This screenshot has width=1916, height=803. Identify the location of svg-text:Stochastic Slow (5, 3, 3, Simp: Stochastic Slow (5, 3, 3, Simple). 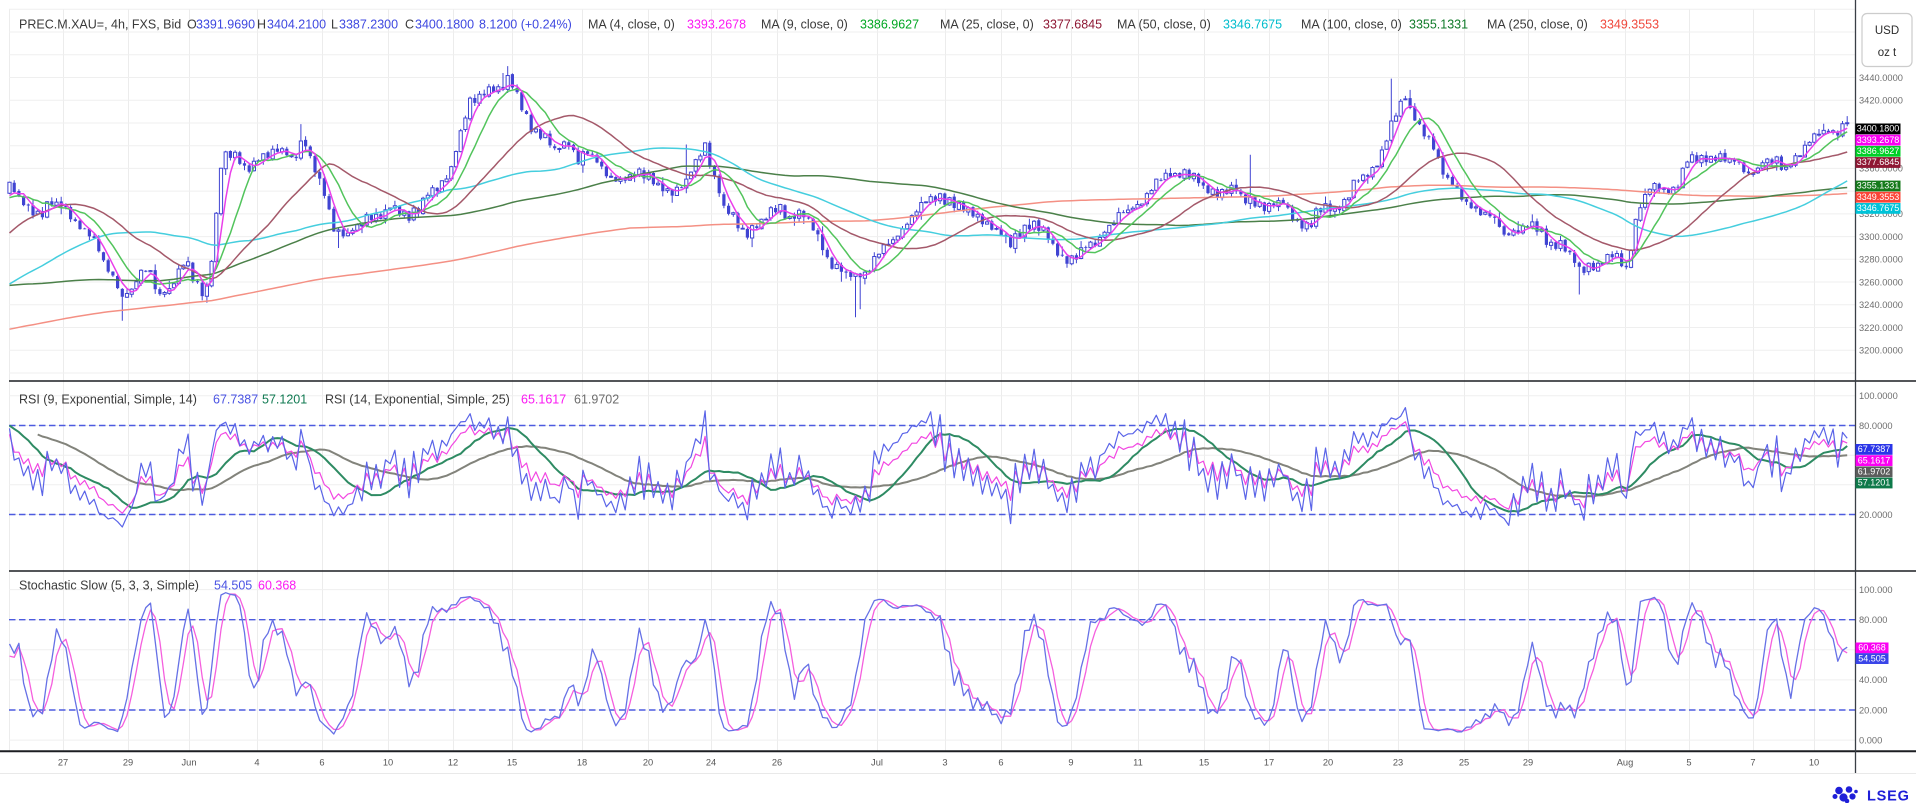
(109, 586).